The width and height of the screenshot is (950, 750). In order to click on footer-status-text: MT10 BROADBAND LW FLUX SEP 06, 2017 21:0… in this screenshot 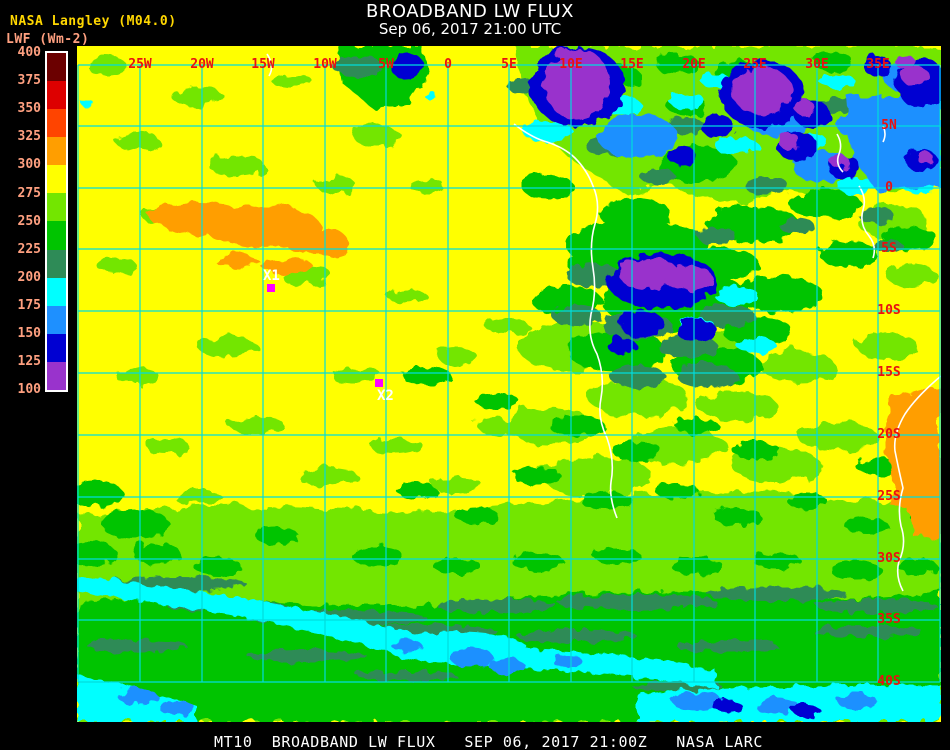, I will do `click(488, 741)`.